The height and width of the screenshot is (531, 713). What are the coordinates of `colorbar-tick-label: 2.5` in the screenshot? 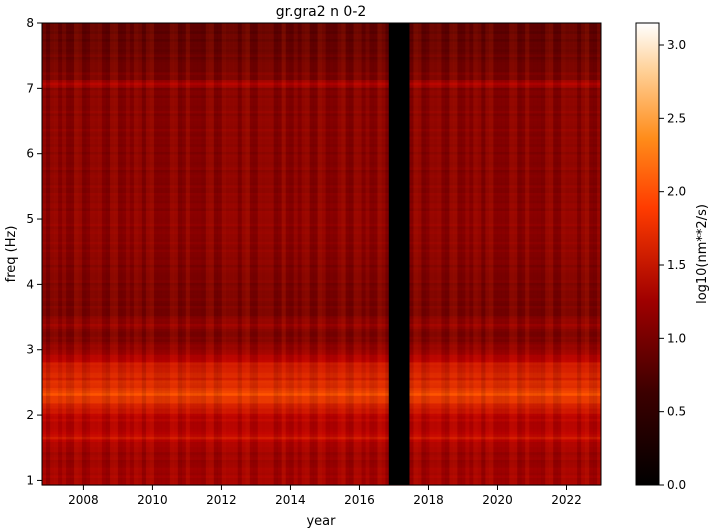 It's located at (676, 118).